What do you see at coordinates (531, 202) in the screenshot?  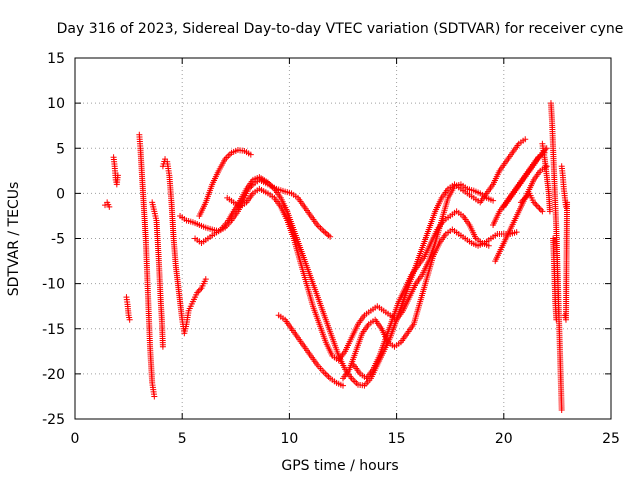 I see `series-s18` at bounding box center [531, 202].